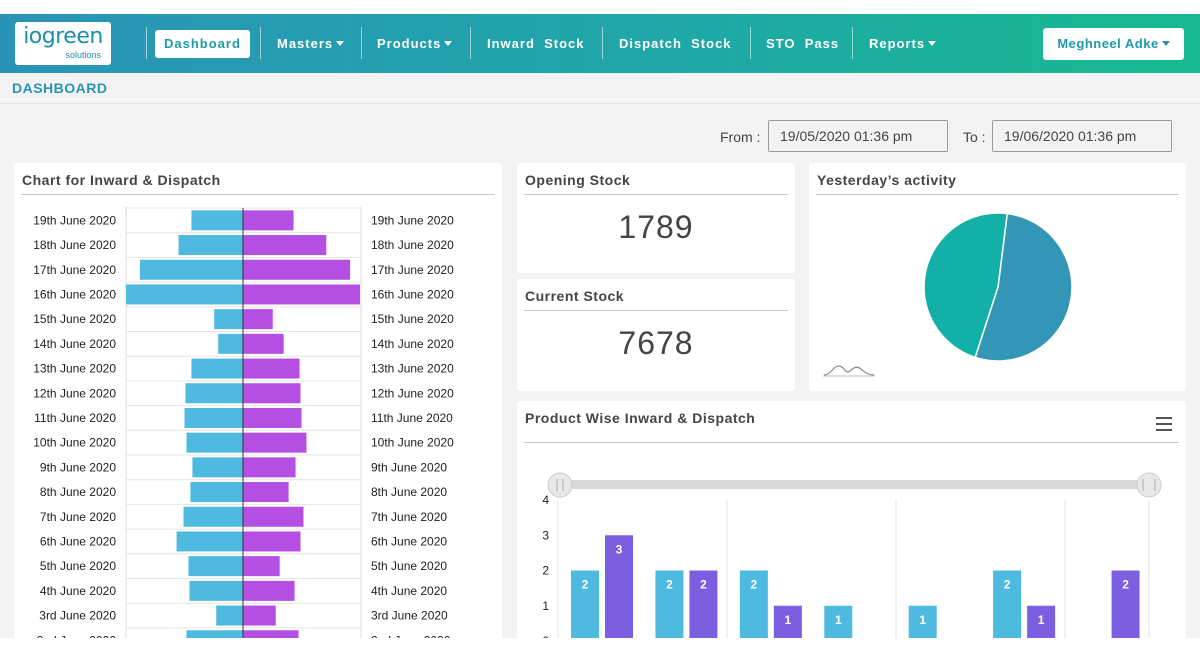 The image size is (1200, 650). I want to click on nav-products-label: Products, so click(409, 43).